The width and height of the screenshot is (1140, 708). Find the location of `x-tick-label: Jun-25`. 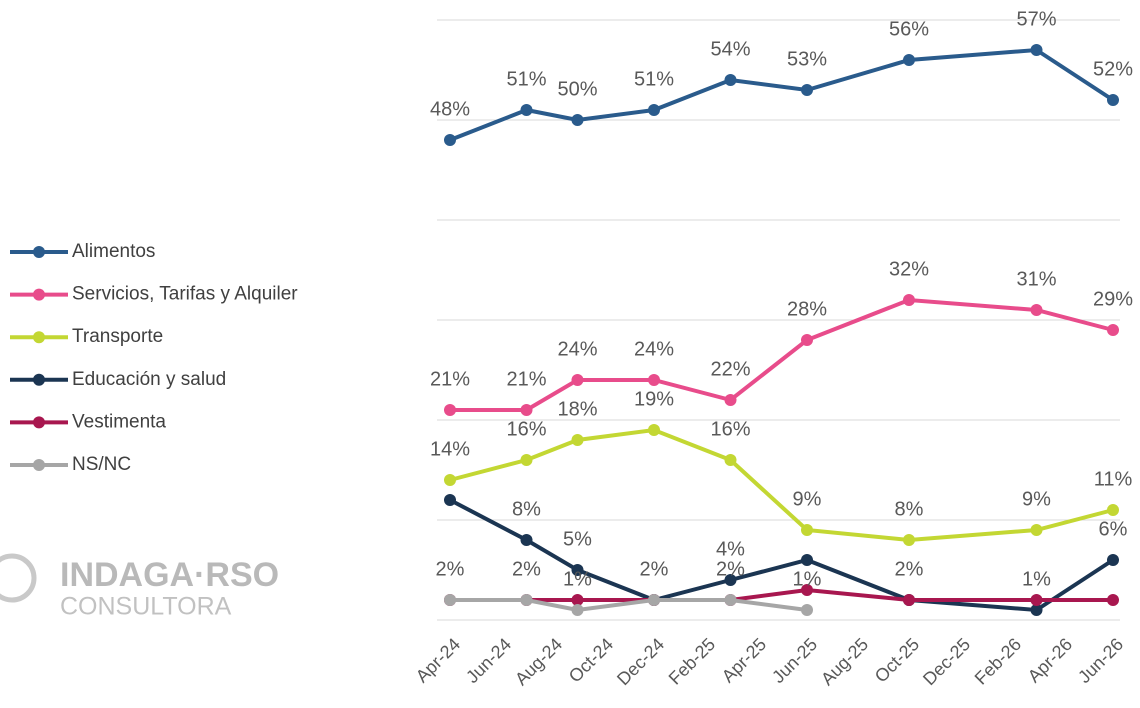

x-tick-label: Jun-25 is located at coordinates (794, 660).